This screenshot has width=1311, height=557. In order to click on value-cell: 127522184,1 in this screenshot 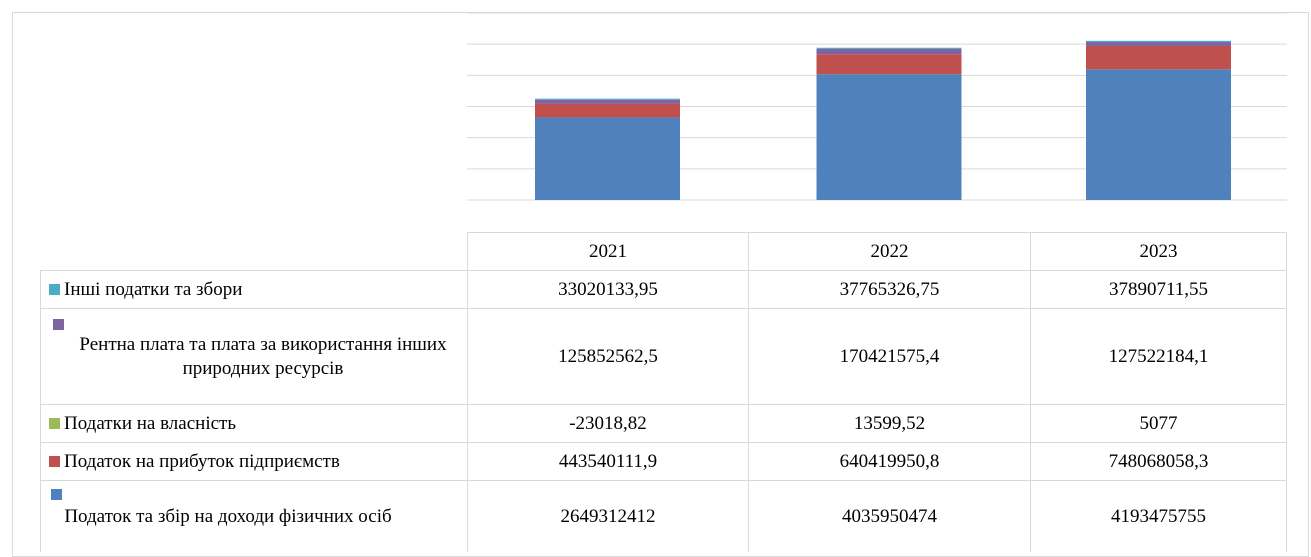, I will do `click(1158, 356)`.